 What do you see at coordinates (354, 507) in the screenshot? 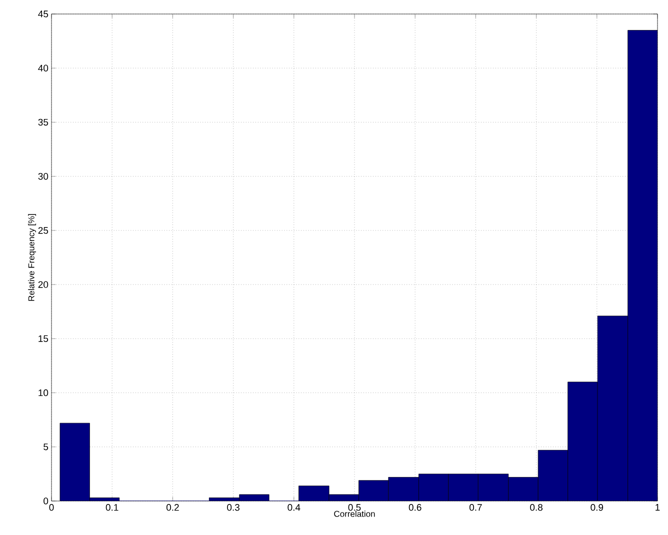
I see `x-tick-label: 0.5` at bounding box center [354, 507].